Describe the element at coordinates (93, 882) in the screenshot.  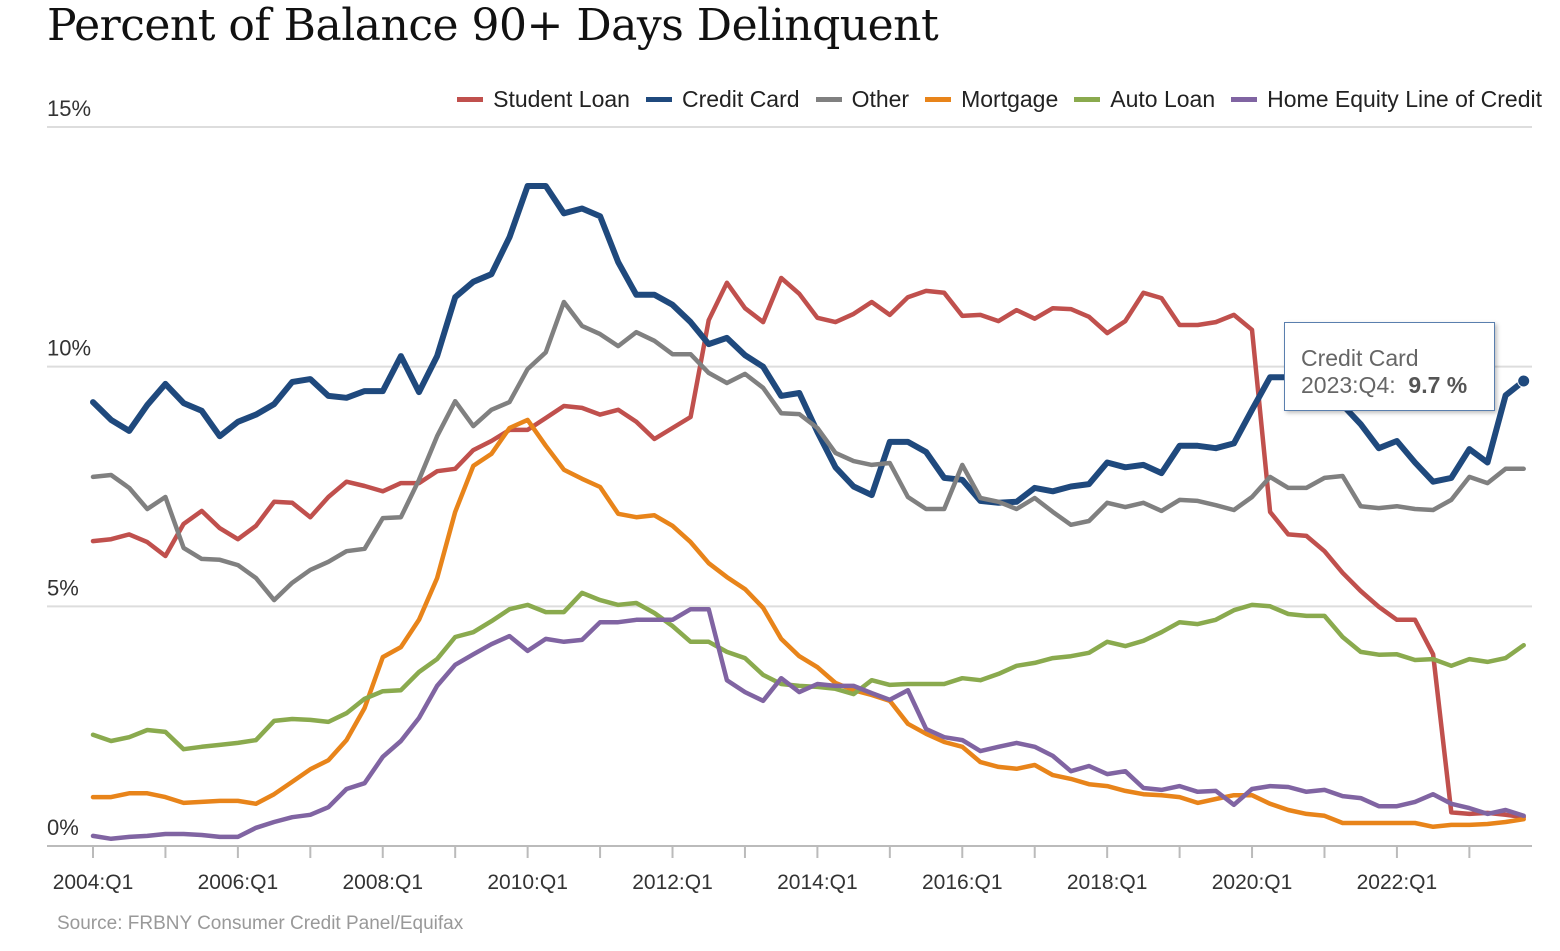
I see `x-tick-label: 2004:Q1` at that location.